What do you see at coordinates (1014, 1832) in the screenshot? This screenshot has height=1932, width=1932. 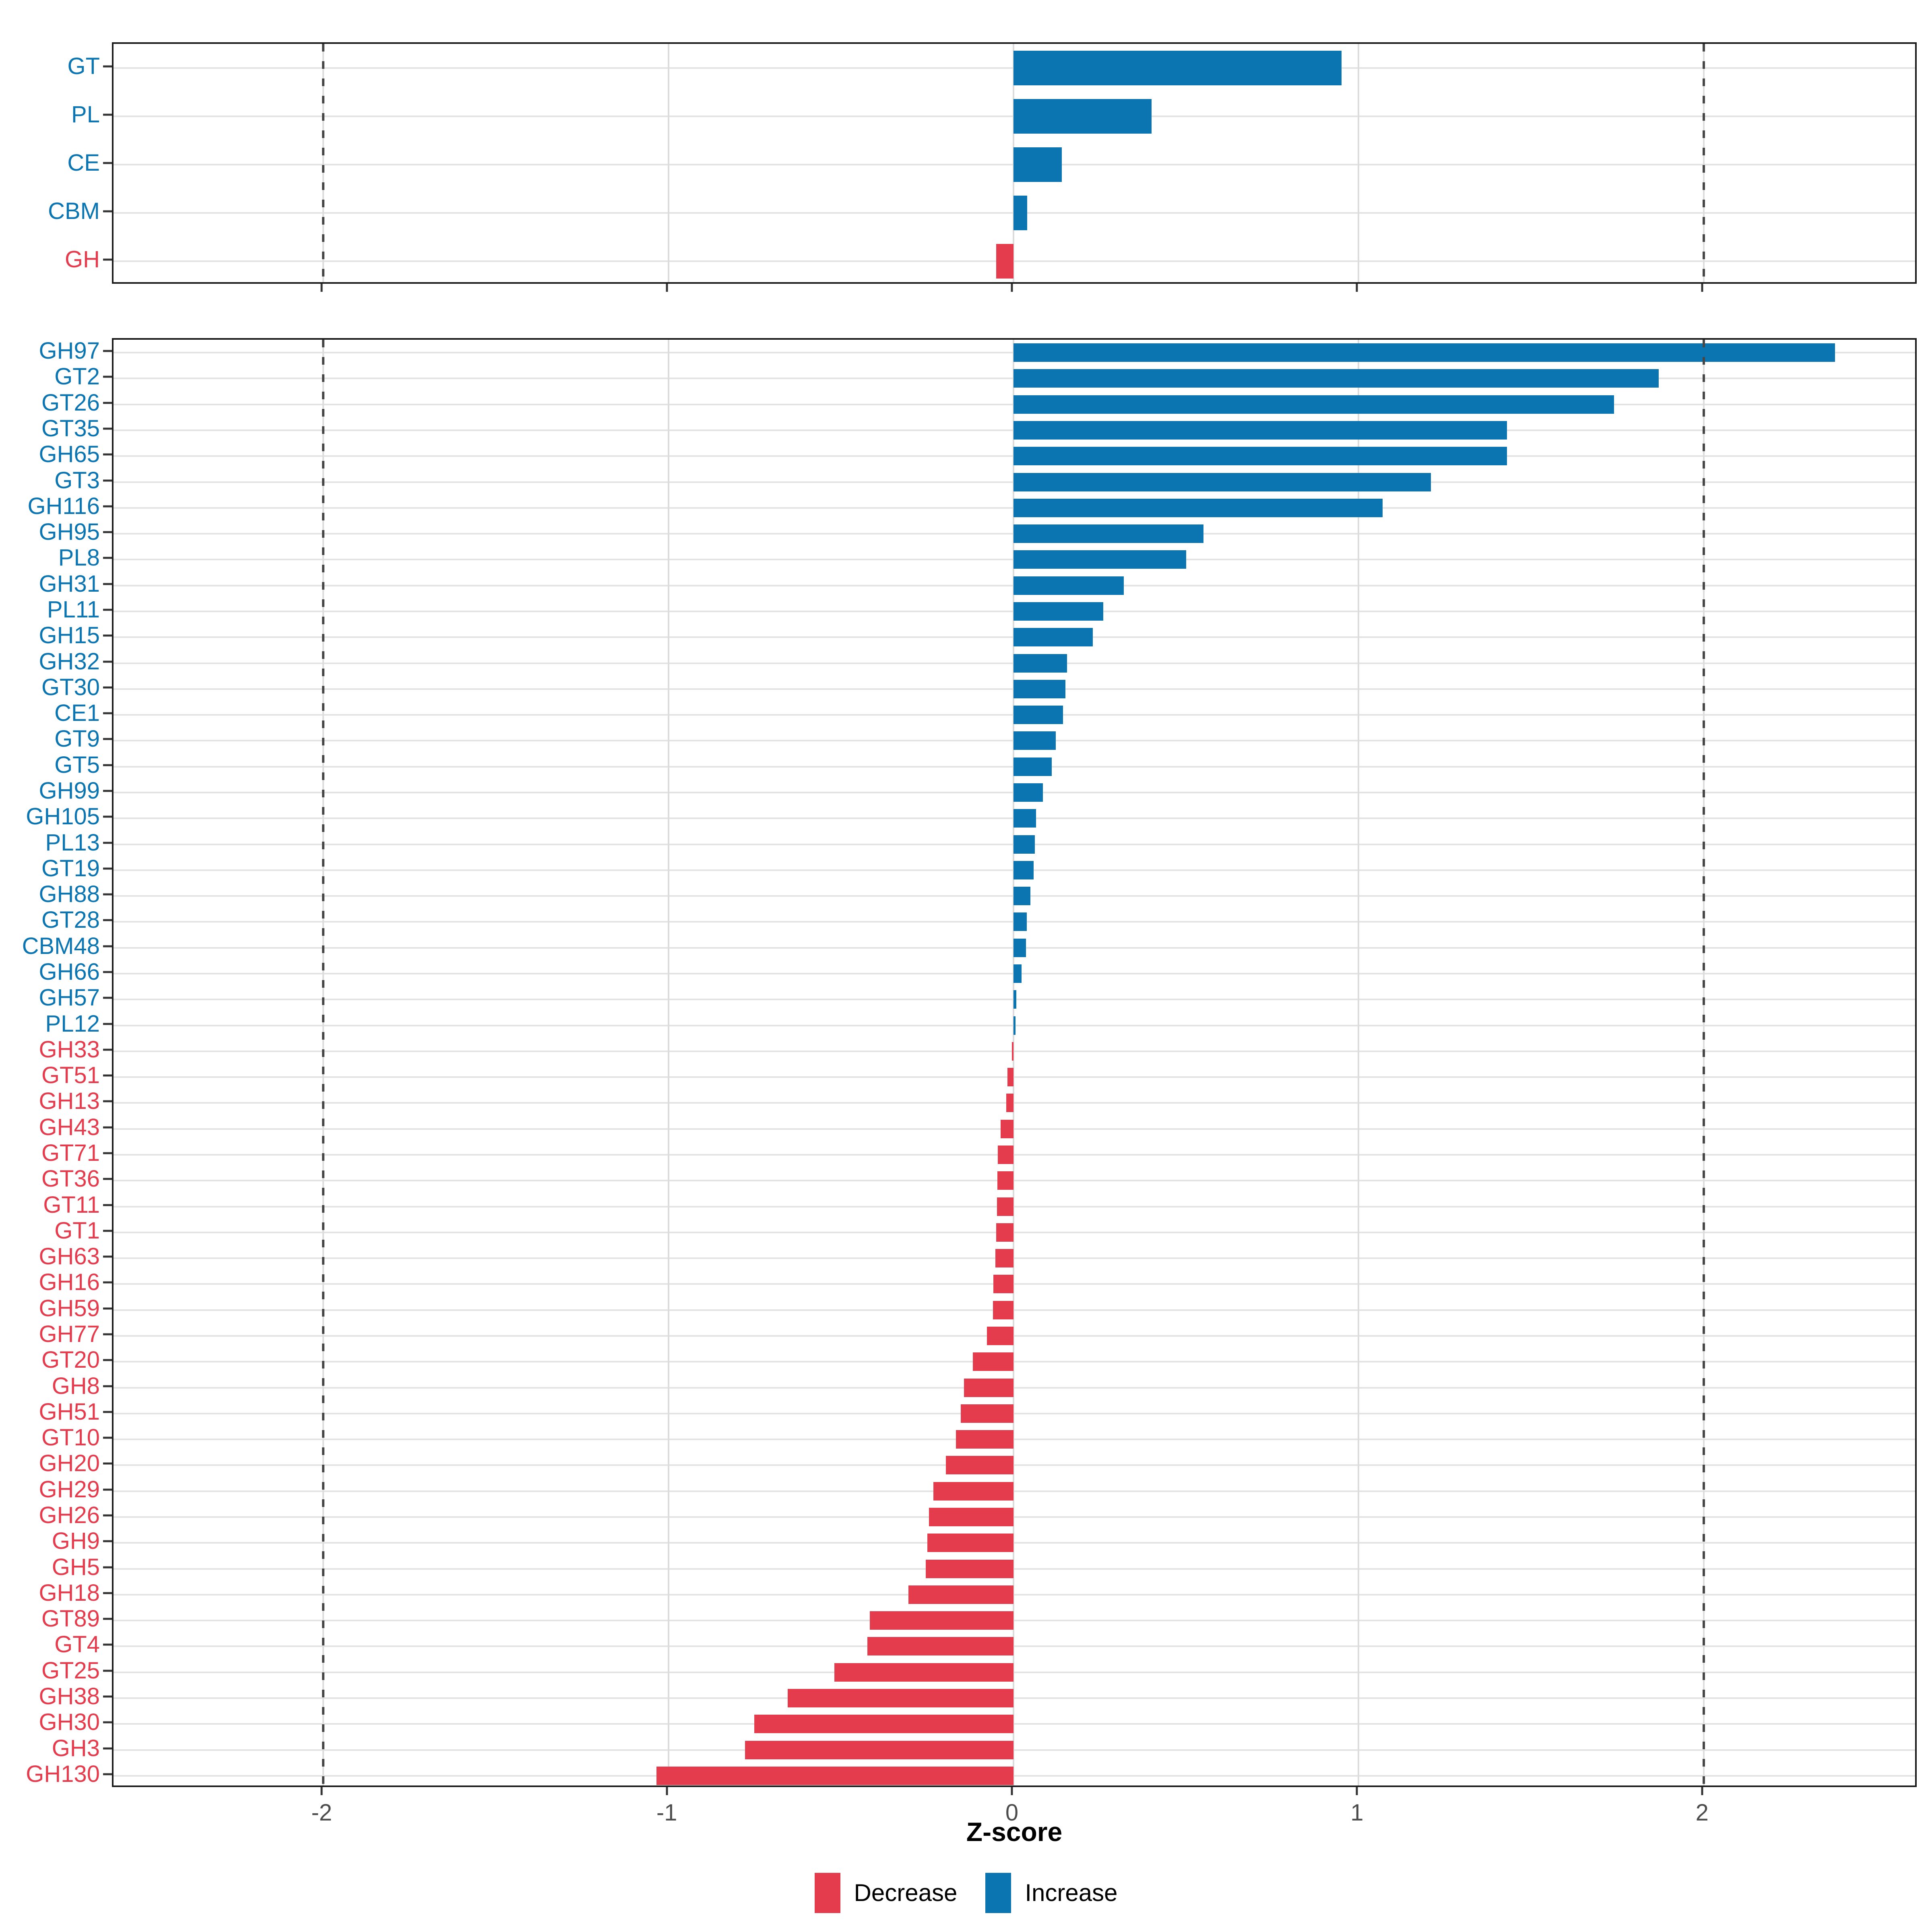 I see `x-axis-title: Z-score` at bounding box center [1014, 1832].